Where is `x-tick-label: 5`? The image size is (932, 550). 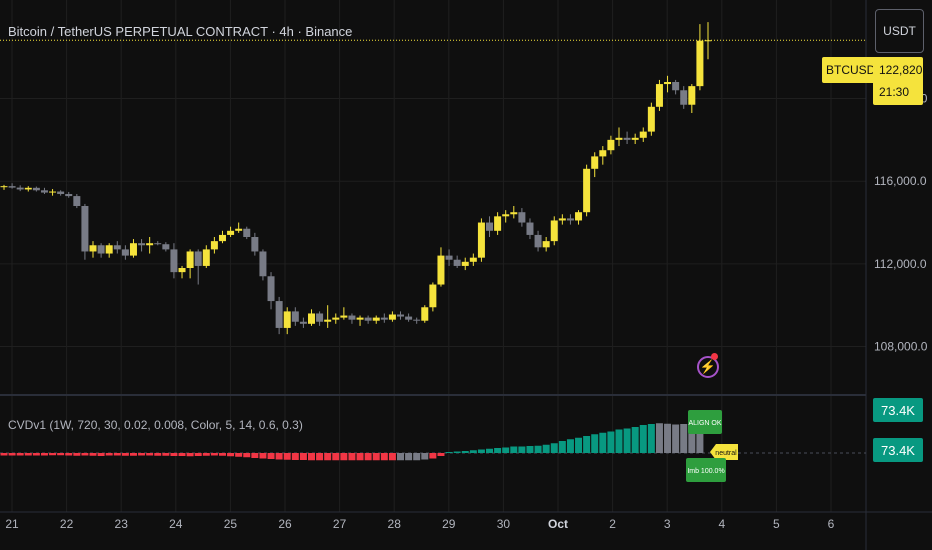
x-tick-label: 5 is located at coordinates (776, 524).